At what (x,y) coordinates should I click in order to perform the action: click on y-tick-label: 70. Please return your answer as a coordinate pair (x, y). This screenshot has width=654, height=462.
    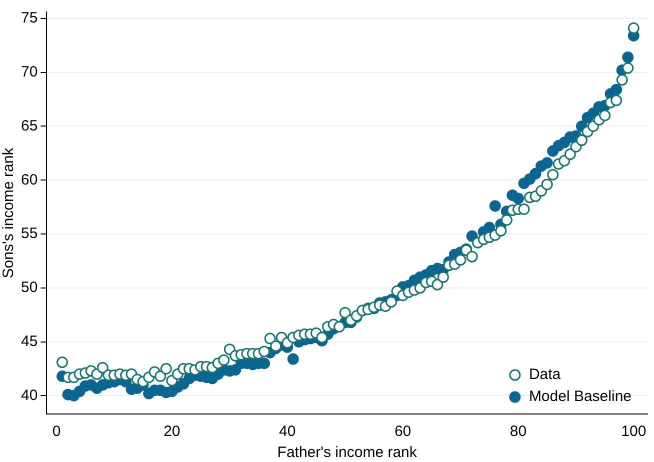
    Looking at the image, I should click on (29, 71).